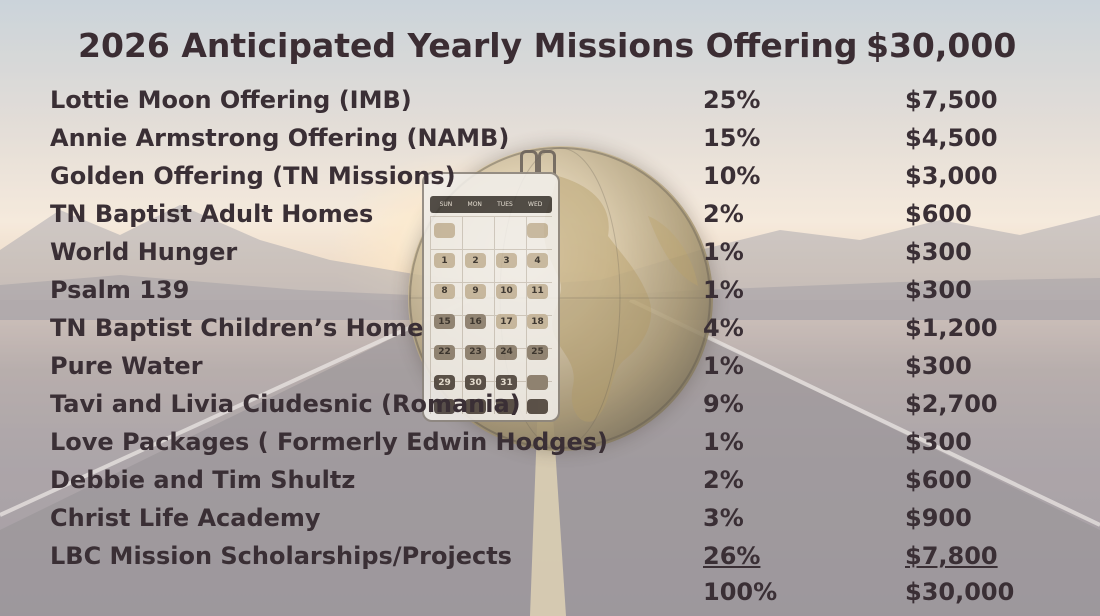 This screenshot has height=616, width=1100. What do you see at coordinates (951, 556) in the screenshot?
I see `amount-value: $7,800` at bounding box center [951, 556].